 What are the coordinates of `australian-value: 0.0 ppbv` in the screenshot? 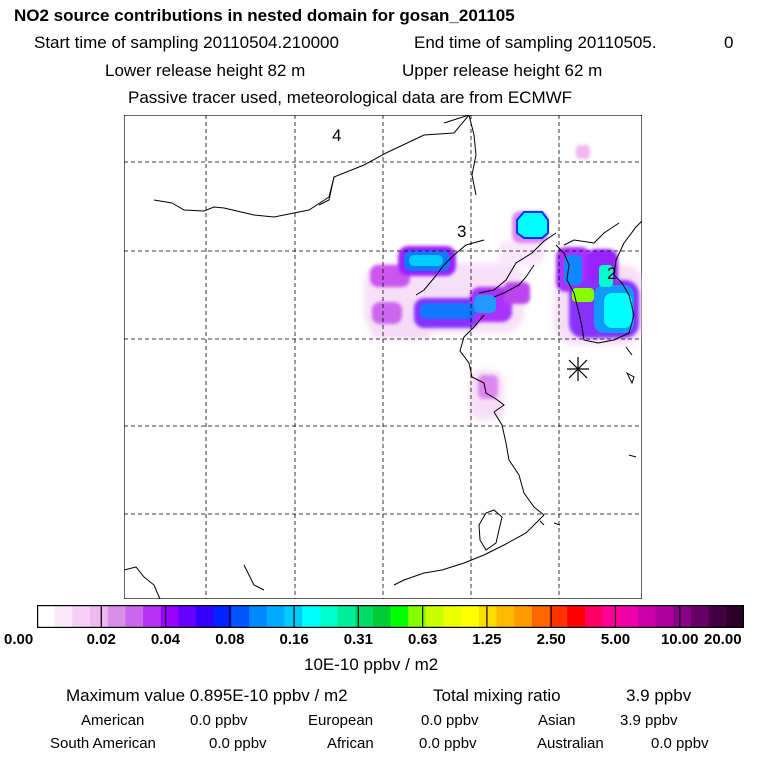 It's located at (680, 743).